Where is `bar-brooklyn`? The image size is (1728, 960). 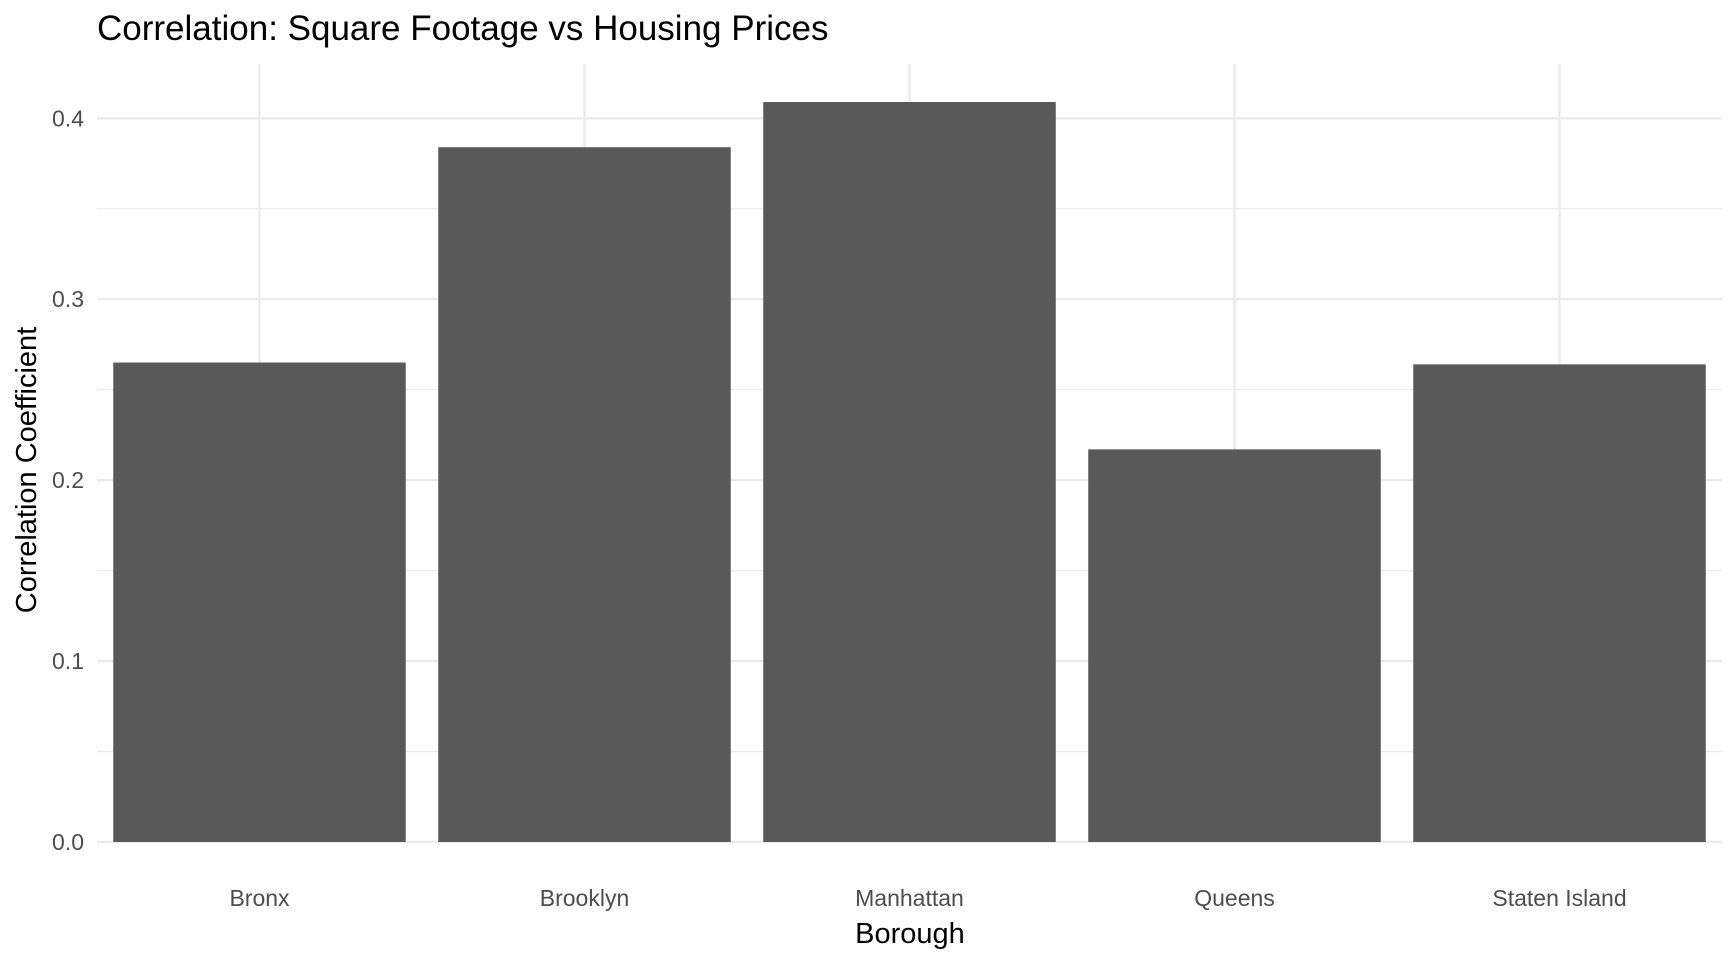 bar-brooklyn is located at coordinates (584, 494).